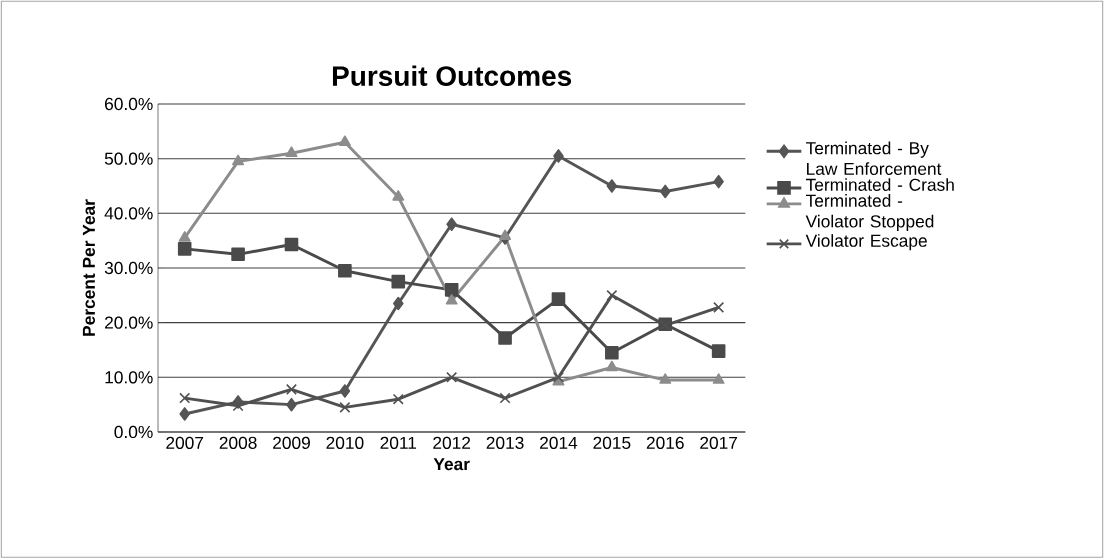 This screenshot has width=1104, height=559. Describe the element at coordinates (128, 268) in the screenshot. I see `y-tick-label: 30.0%` at that location.